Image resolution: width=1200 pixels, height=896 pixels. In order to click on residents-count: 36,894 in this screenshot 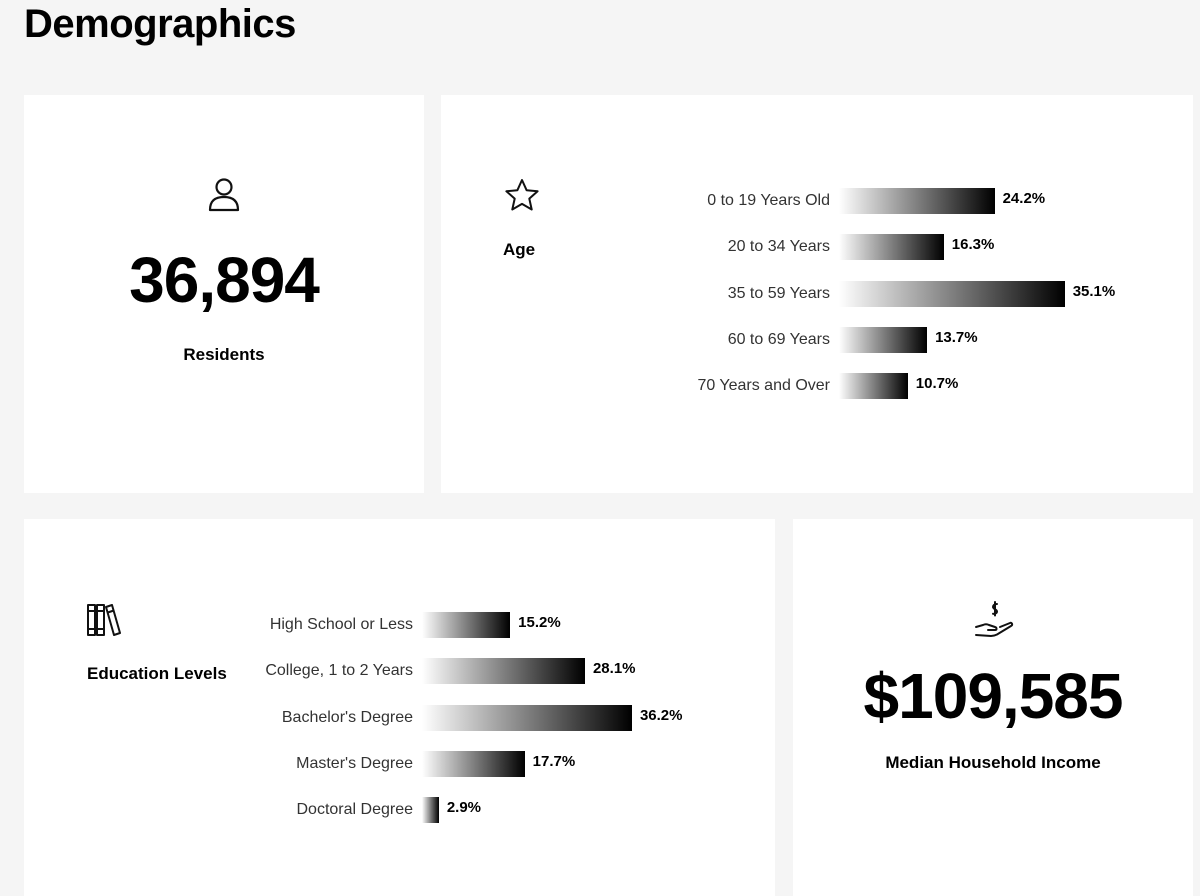, I will do `click(224, 280)`.